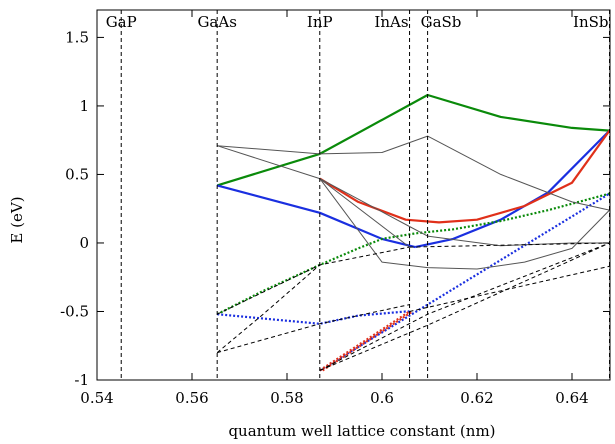  Describe the element at coordinates (382, 398) in the screenshot. I see `x-tick-label: 0.6` at that location.